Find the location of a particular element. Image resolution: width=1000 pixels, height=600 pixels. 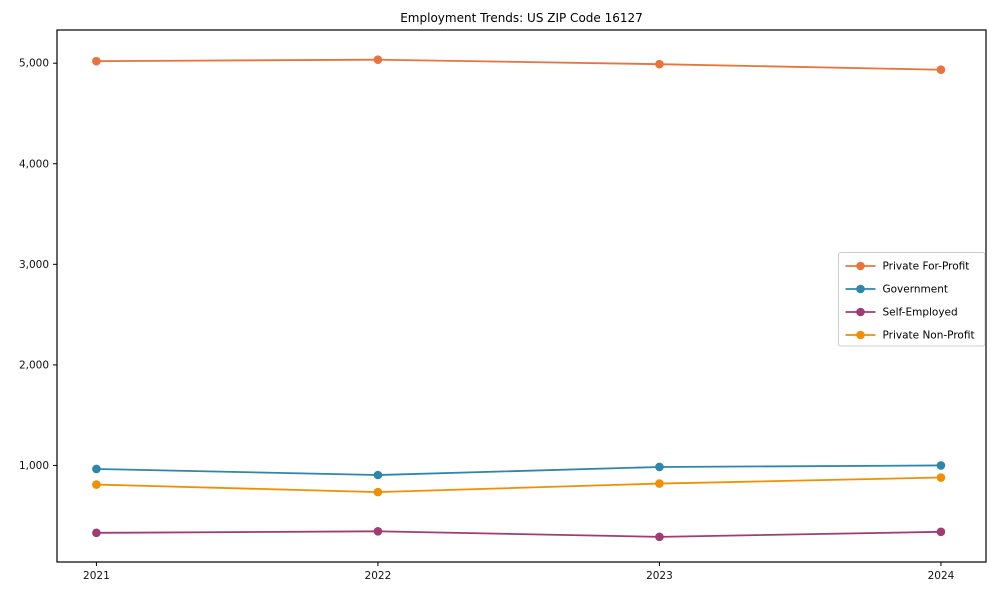

y-tick-label: 5,000 is located at coordinates (34, 64).